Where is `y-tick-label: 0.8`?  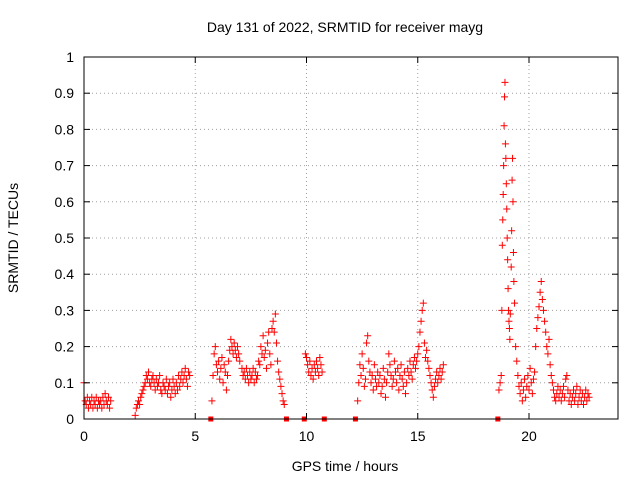 y-tick-label: 0.8 is located at coordinates (65, 129).